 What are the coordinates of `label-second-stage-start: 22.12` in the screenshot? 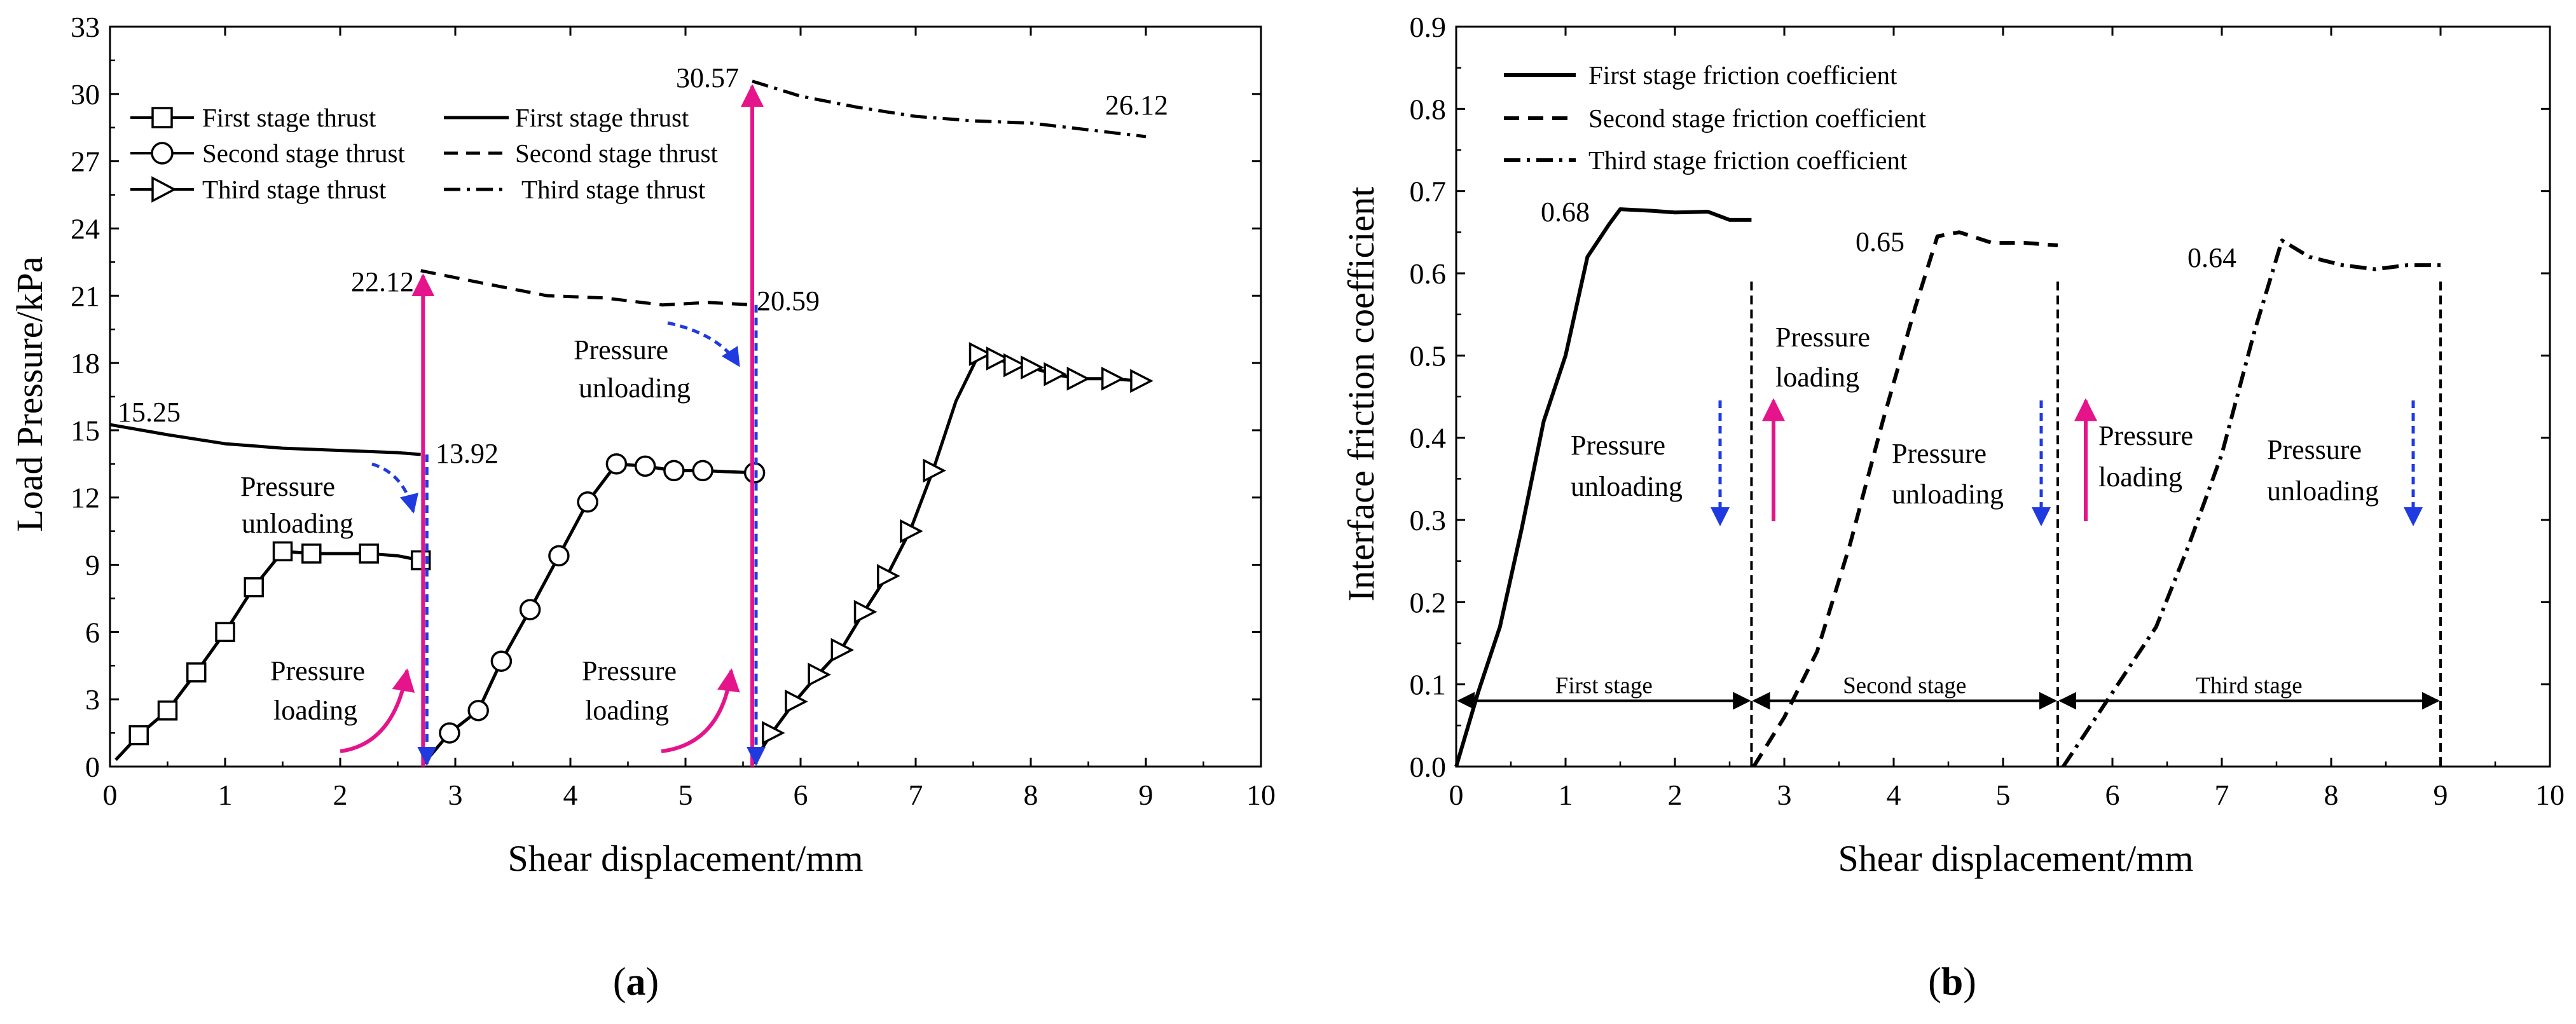 It's located at (382, 281).